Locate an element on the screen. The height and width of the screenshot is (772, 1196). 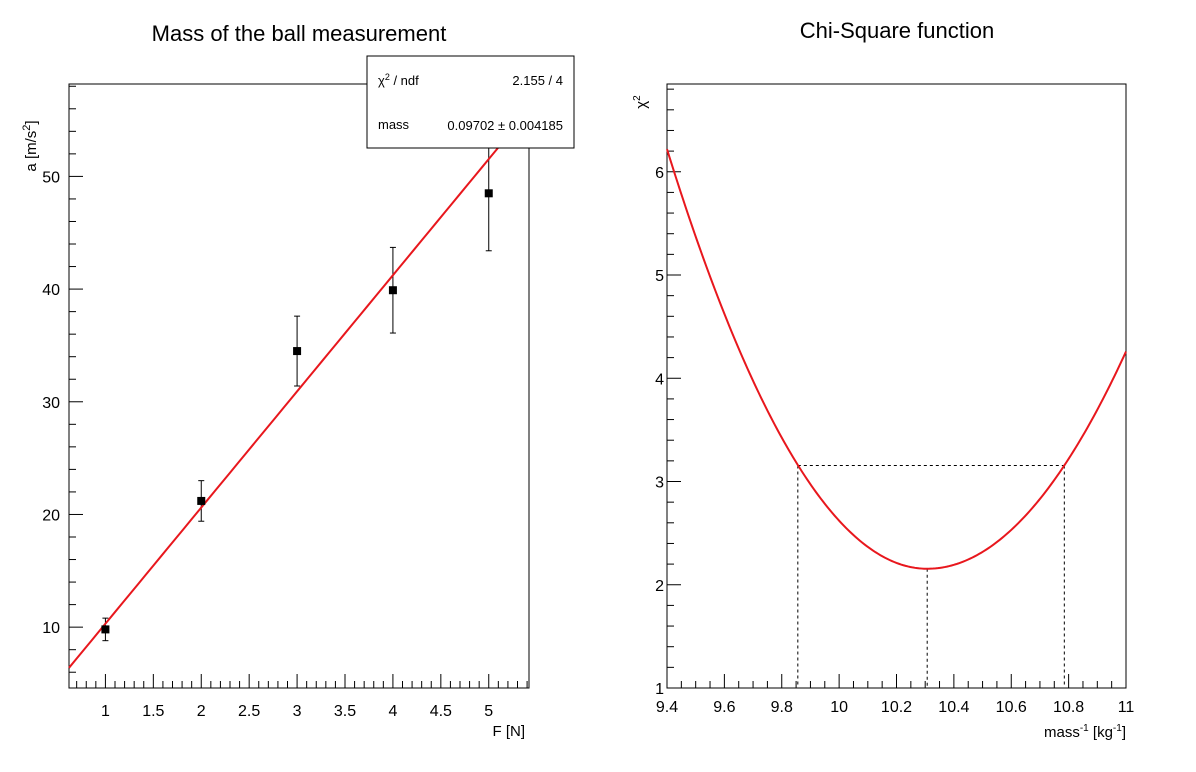
right-y-axis-label: χ2 is located at coordinates (641, 102).